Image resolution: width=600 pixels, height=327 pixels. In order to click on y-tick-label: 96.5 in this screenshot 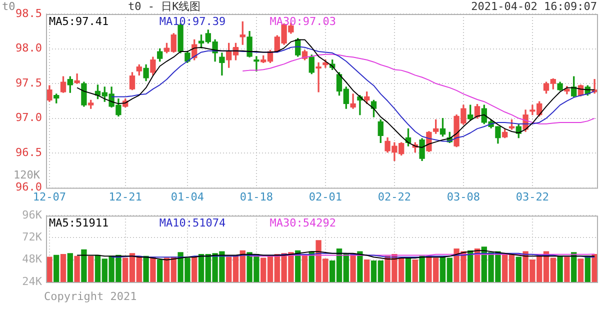, I will do `click(29, 152)`.